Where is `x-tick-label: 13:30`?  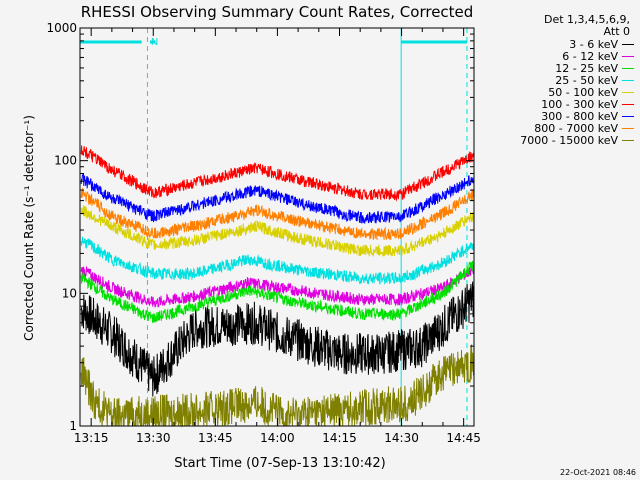 x-tick-label: 13:30 is located at coordinates (153, 438).